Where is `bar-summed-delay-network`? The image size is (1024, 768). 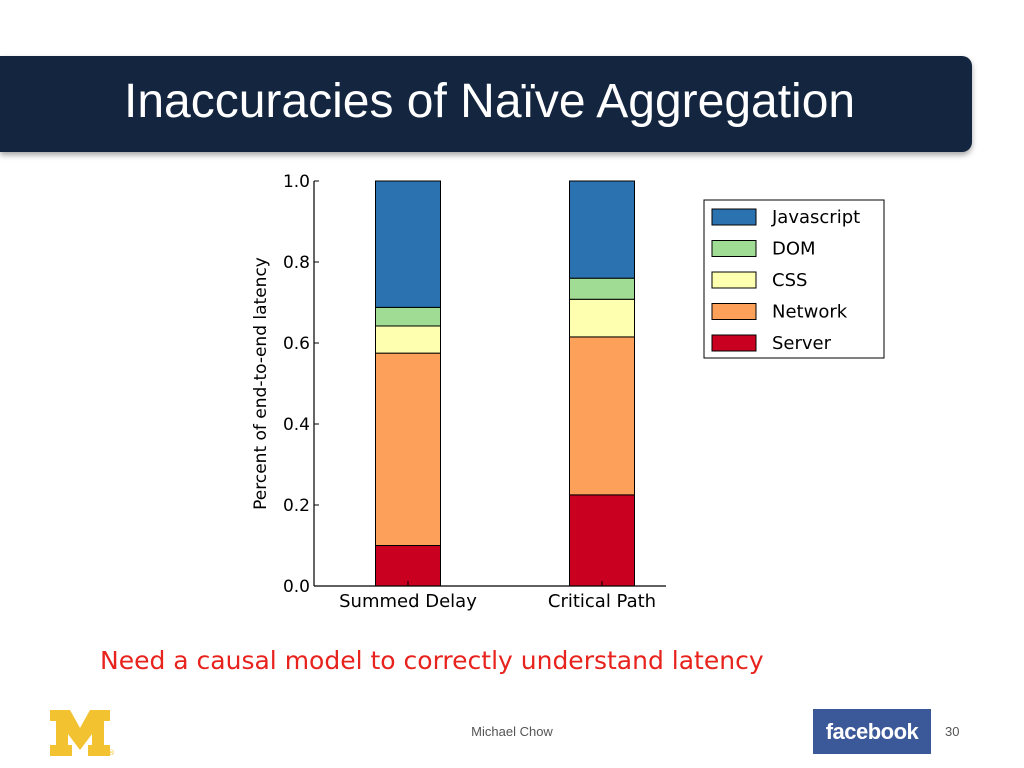
bar-summed-delay-network is located at coordinates (408, 449).